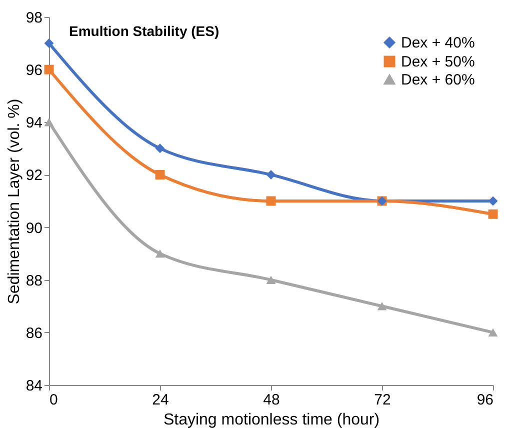  I want to click on y-tick-label: 86, so click(34, 333).